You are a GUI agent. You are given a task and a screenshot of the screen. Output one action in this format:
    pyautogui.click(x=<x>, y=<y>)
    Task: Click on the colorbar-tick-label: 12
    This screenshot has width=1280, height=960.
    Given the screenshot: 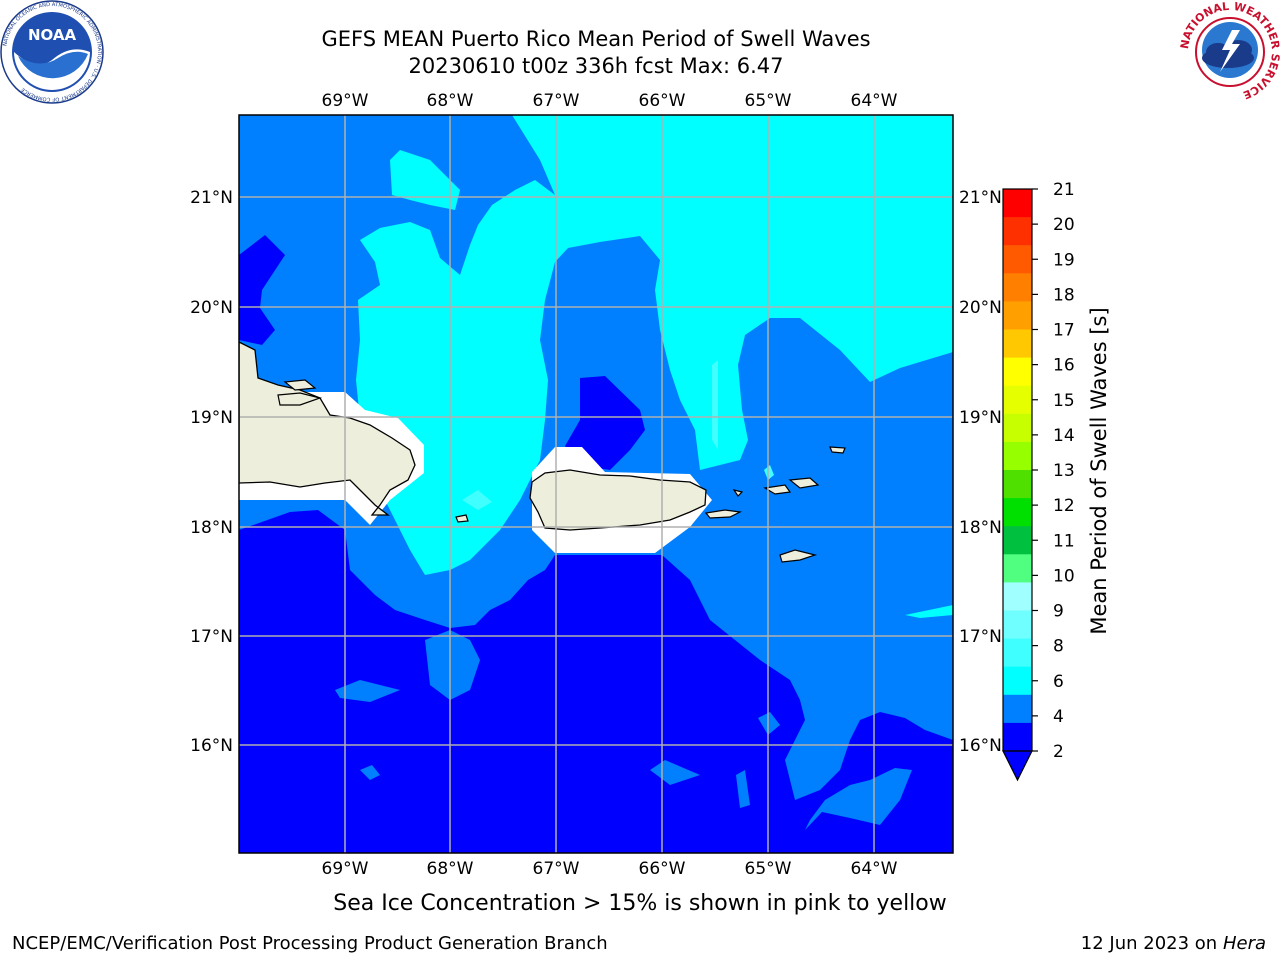 What is the action you would take?
    pyautogui.click(x=1064, y=506)
    